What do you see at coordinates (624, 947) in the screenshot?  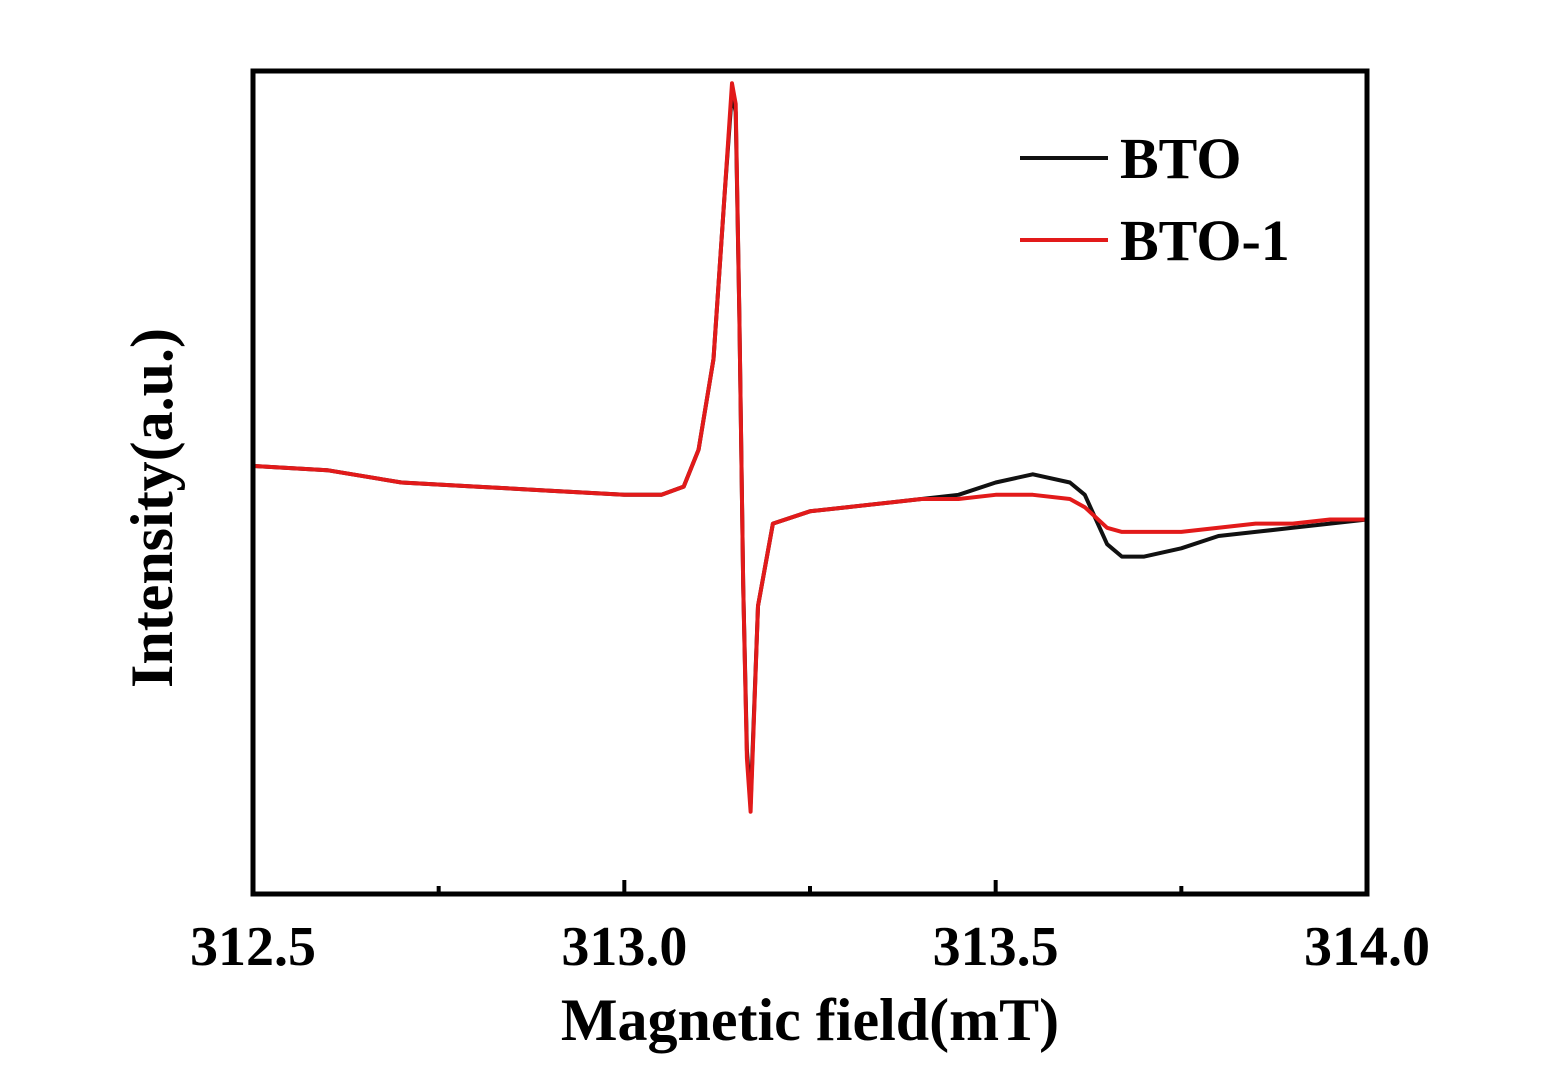 I see `x-tick-label: 313.0` at bounding box center [624, 947].